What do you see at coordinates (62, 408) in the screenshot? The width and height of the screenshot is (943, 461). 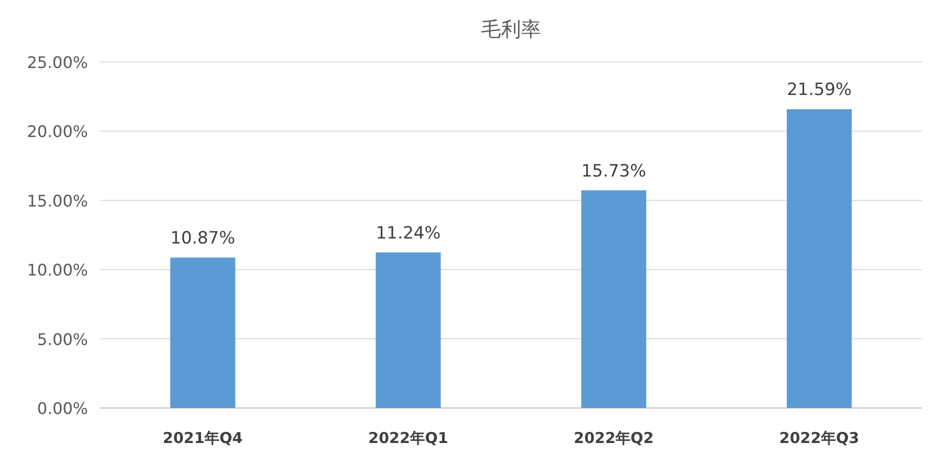 I see `y-tick-label: 0.00%` at bounding box center [62, 408].